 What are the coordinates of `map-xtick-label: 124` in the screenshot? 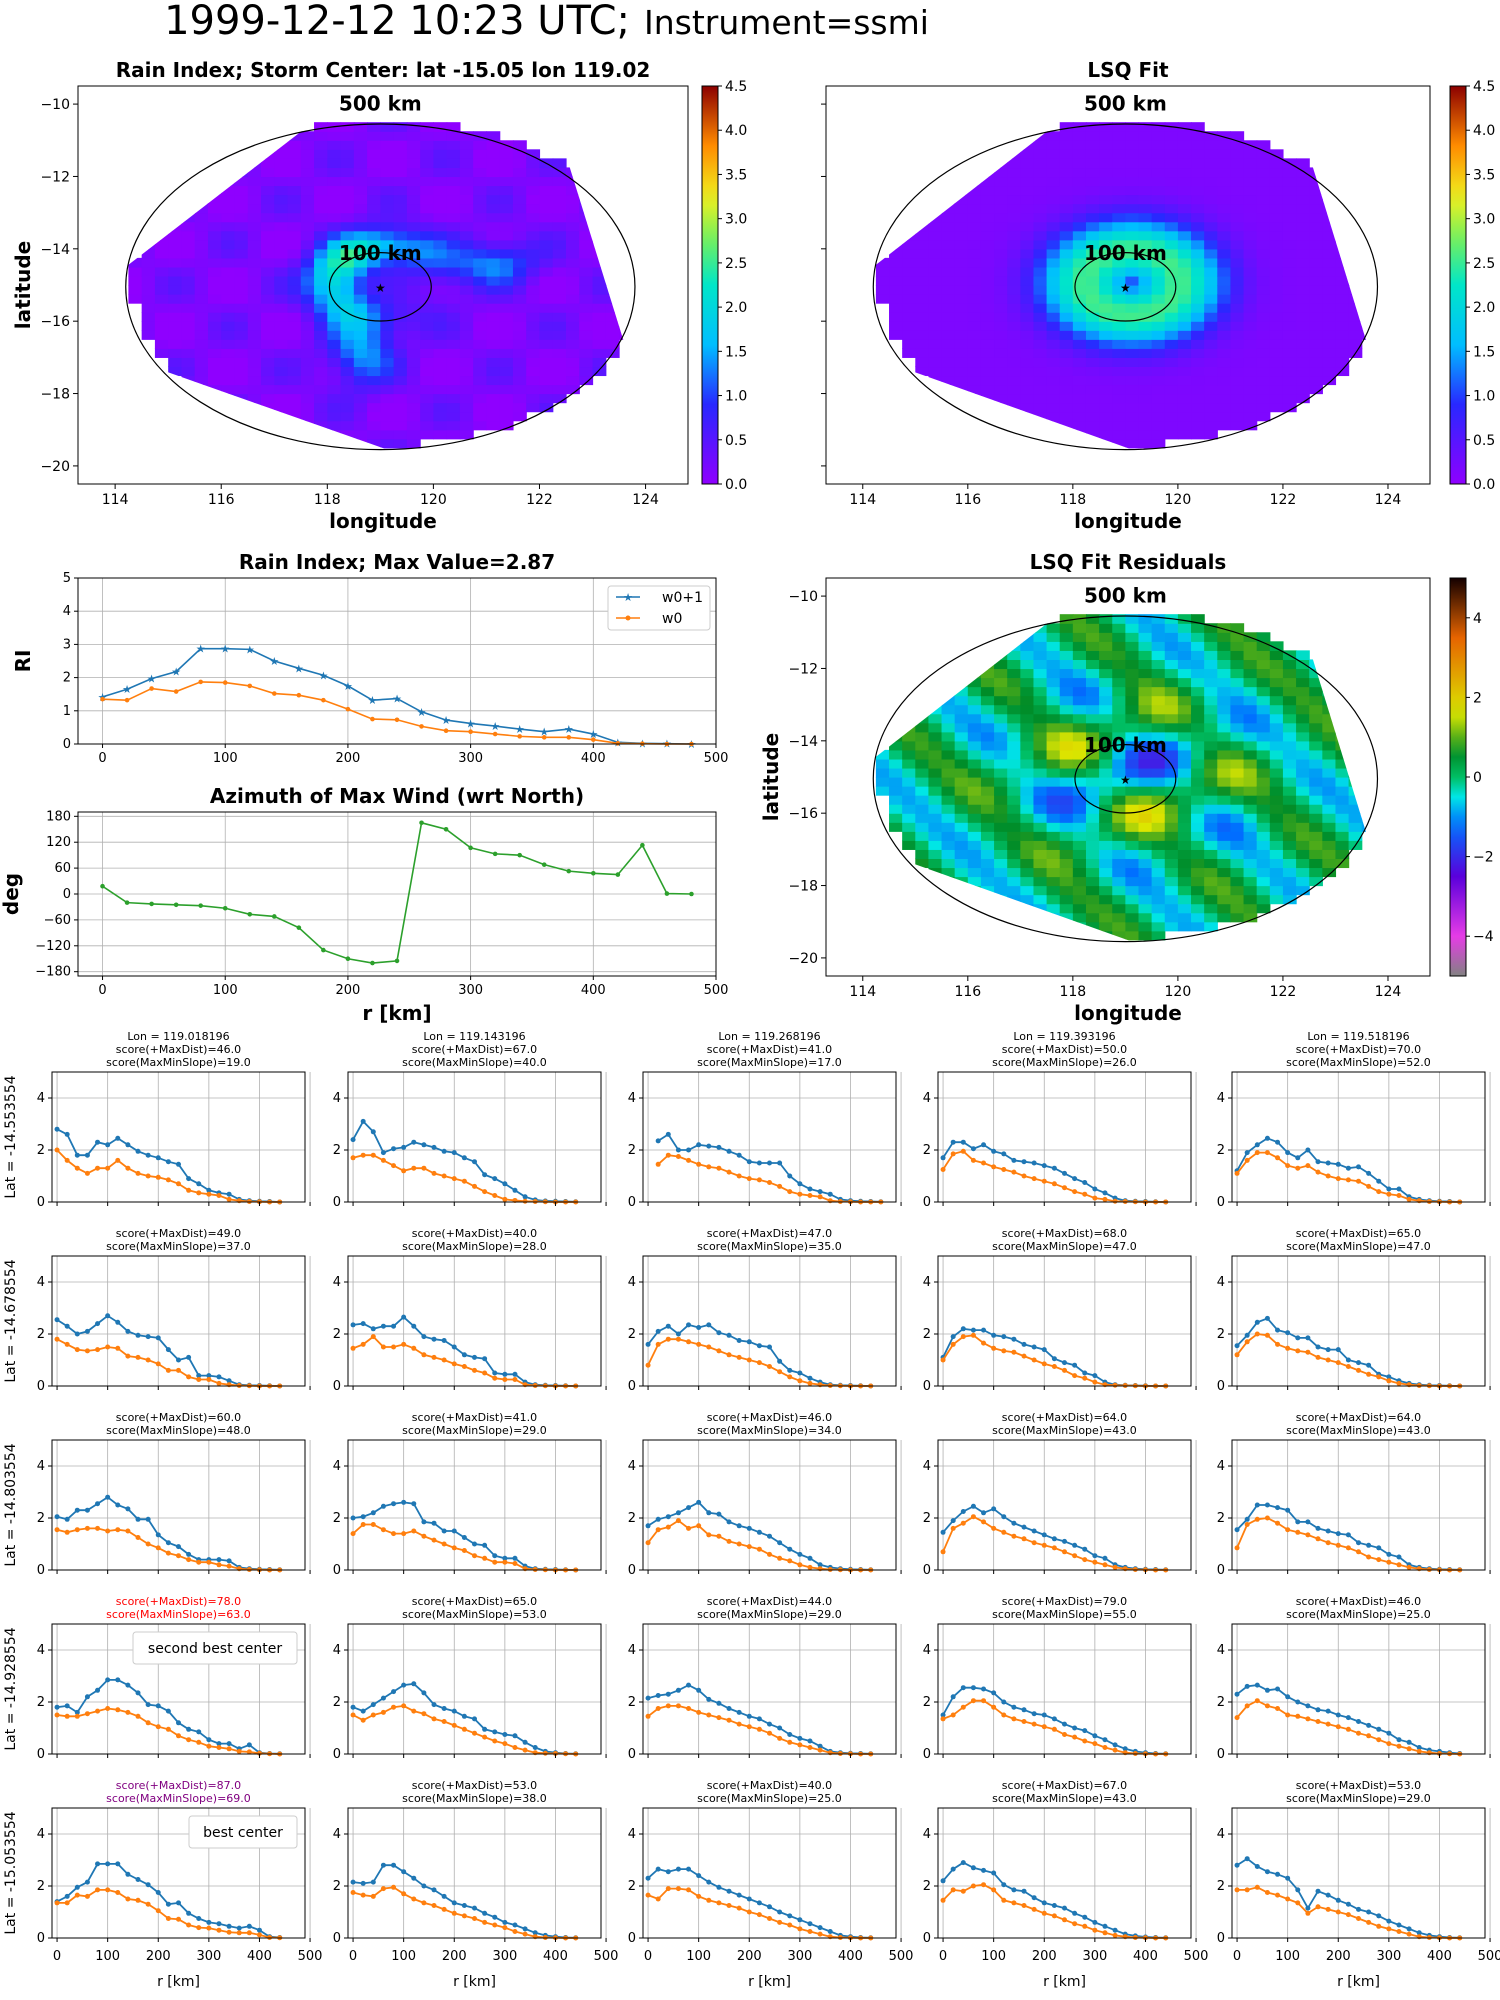 It's located at (1388, 500).